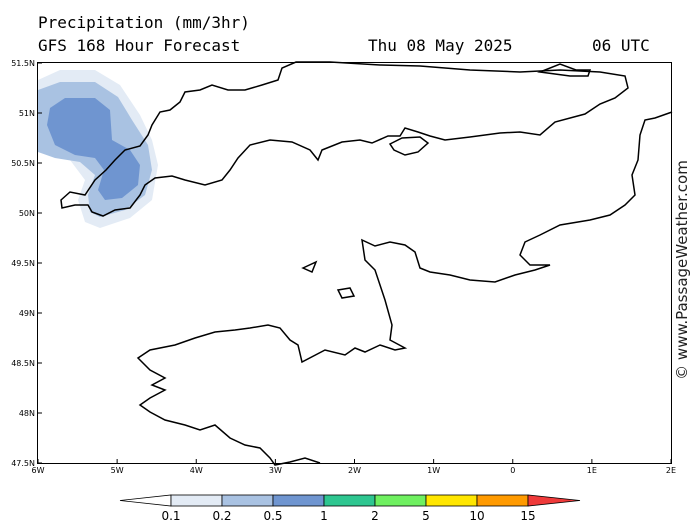 Image resolution: width=700 pixels, height=525 pixels. What do you see at coordinates (477, 516) in the screenshot?
I see `colorbar-label: 10` at bounding box center [477, 516].